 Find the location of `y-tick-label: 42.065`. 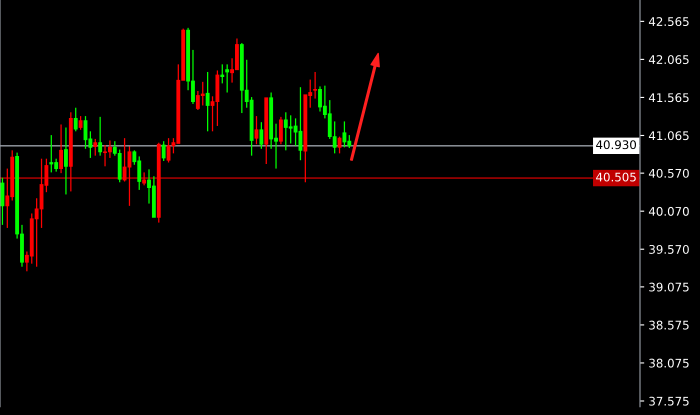

y-tick-label: 42.065 is located at coordinates (668, 59).